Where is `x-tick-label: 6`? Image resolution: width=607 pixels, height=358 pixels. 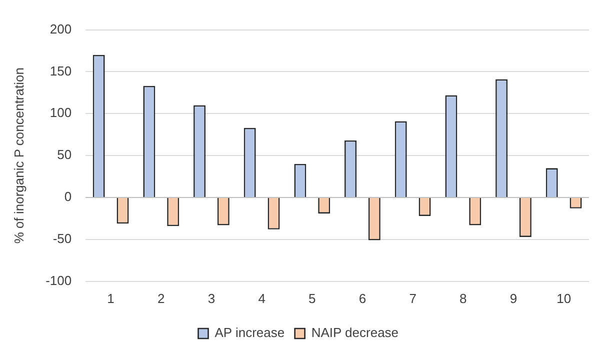
x-tick-label: 6 is located at coordinates (362, 298).